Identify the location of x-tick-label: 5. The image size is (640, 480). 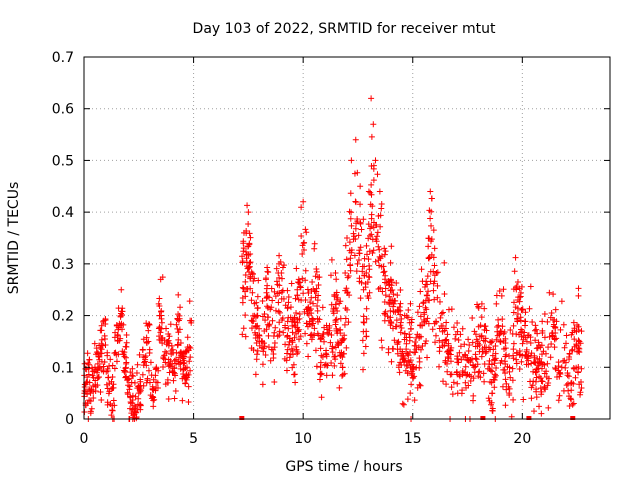
(193, 439).